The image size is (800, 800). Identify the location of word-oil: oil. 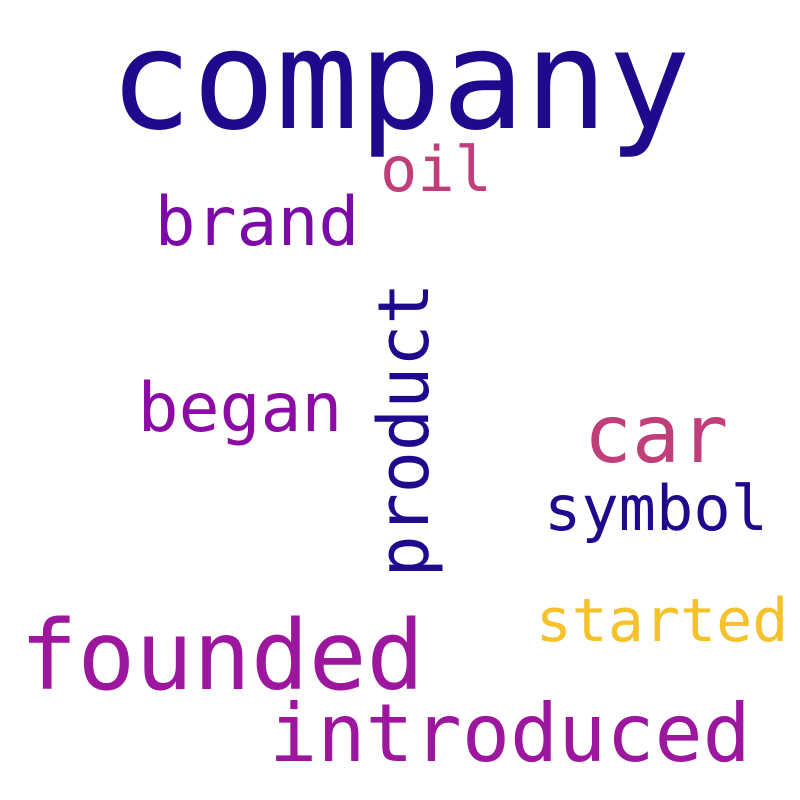
(436, 169).